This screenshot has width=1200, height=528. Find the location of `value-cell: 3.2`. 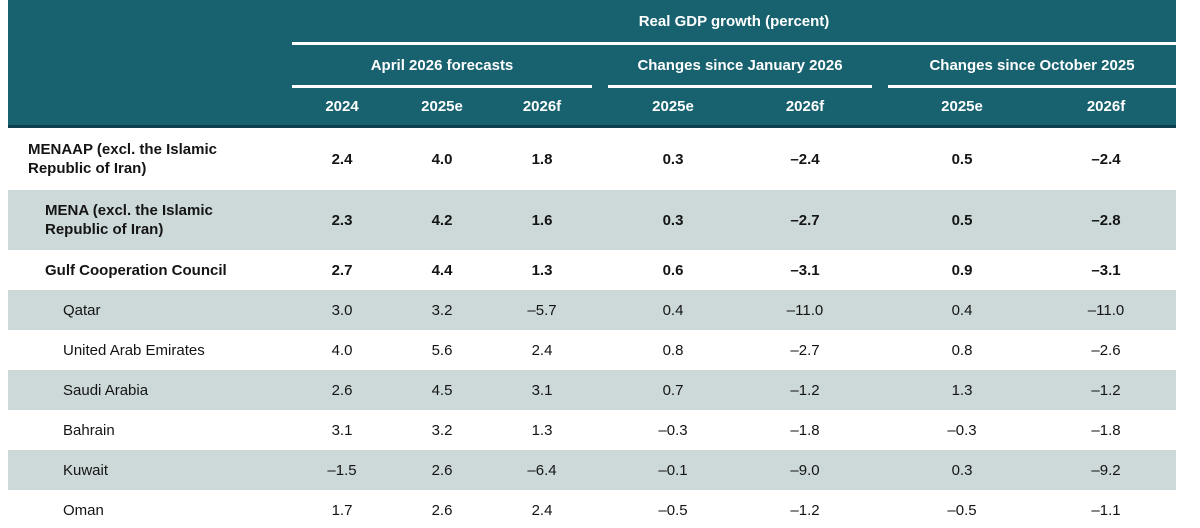

value-cell: 3.2 is located at coordinates (442, 430).